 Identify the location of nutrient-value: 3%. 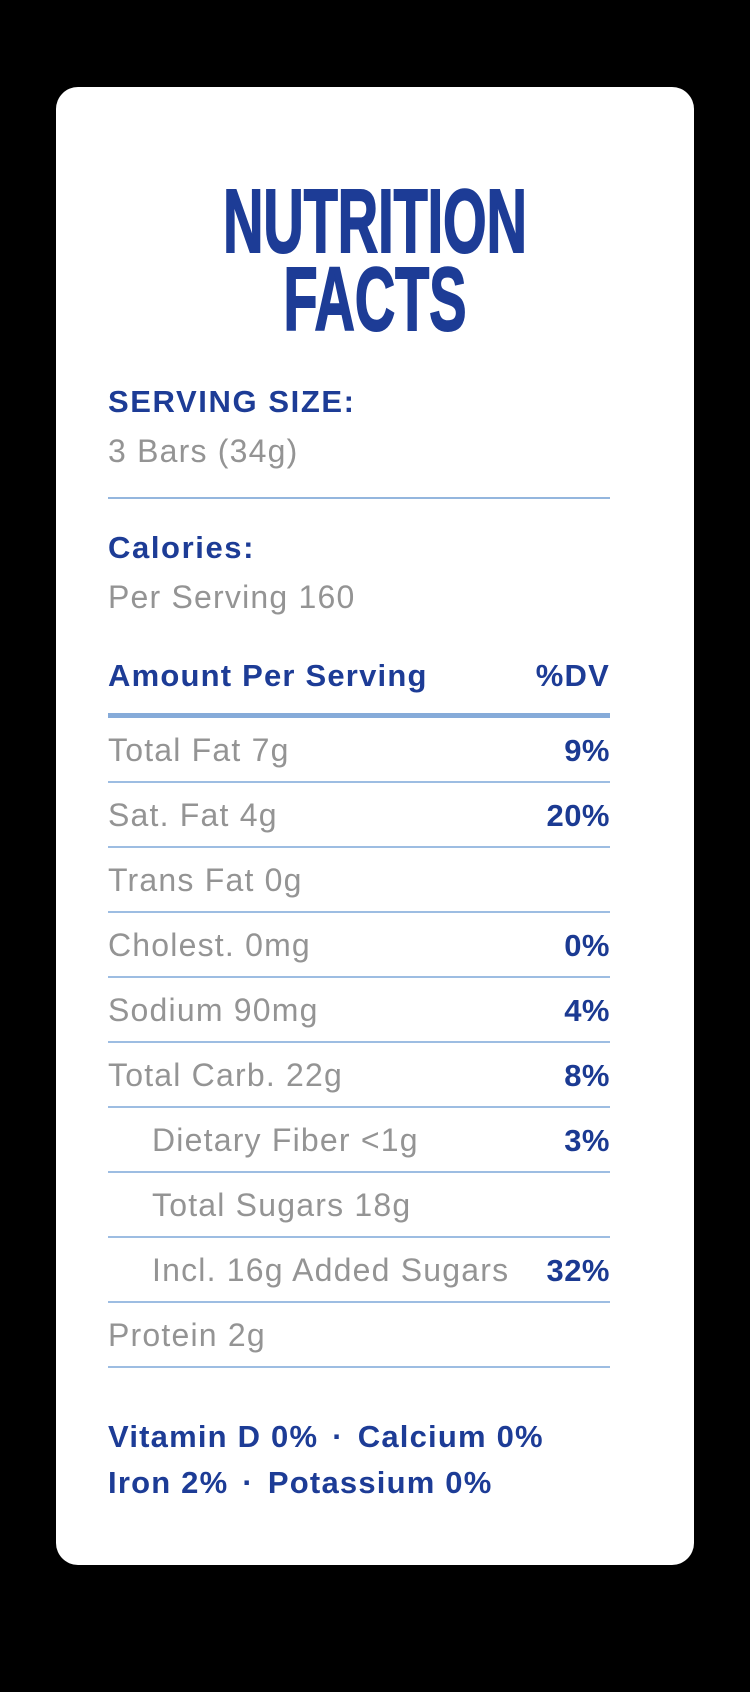
(587, 1140).